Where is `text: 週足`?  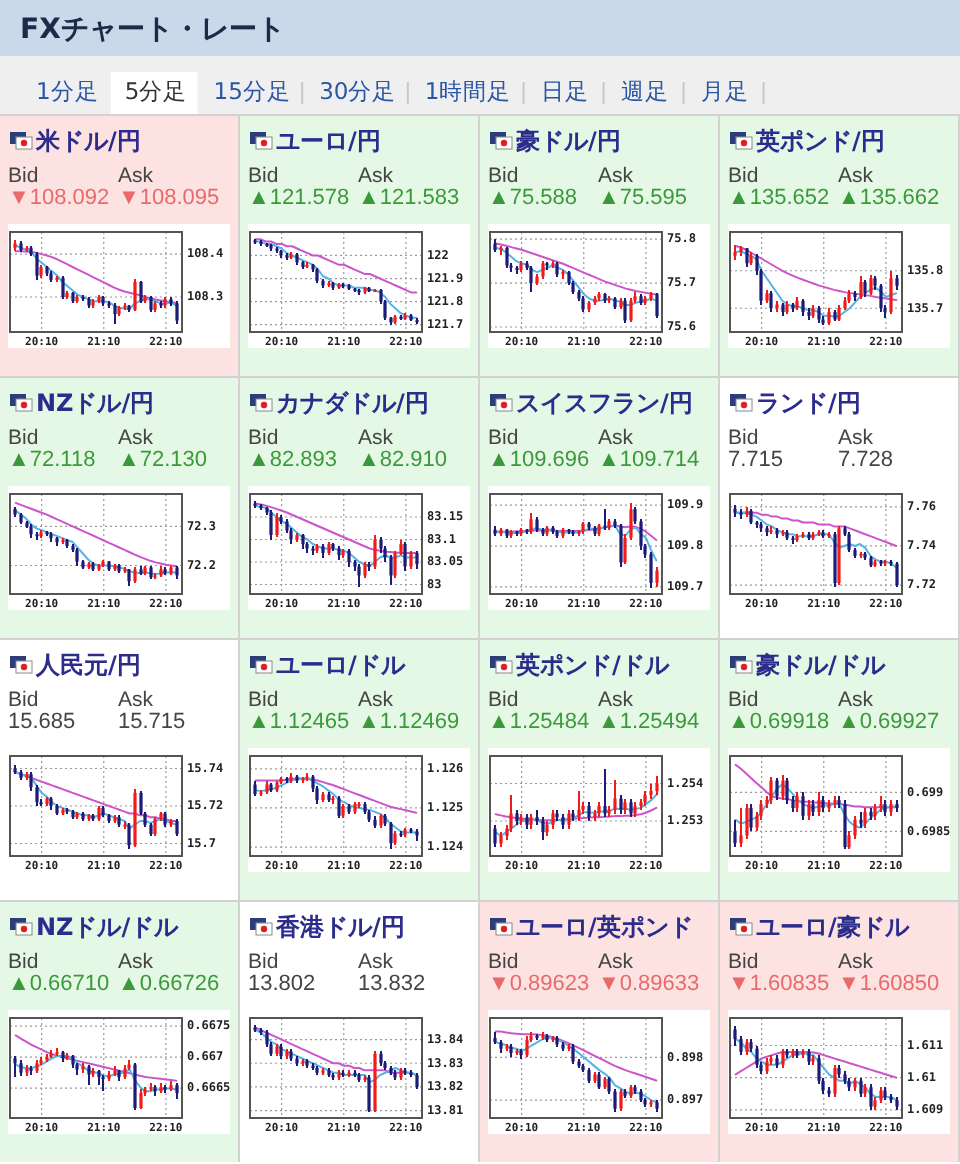
text: 週足 is located at coordinates (644, 91).